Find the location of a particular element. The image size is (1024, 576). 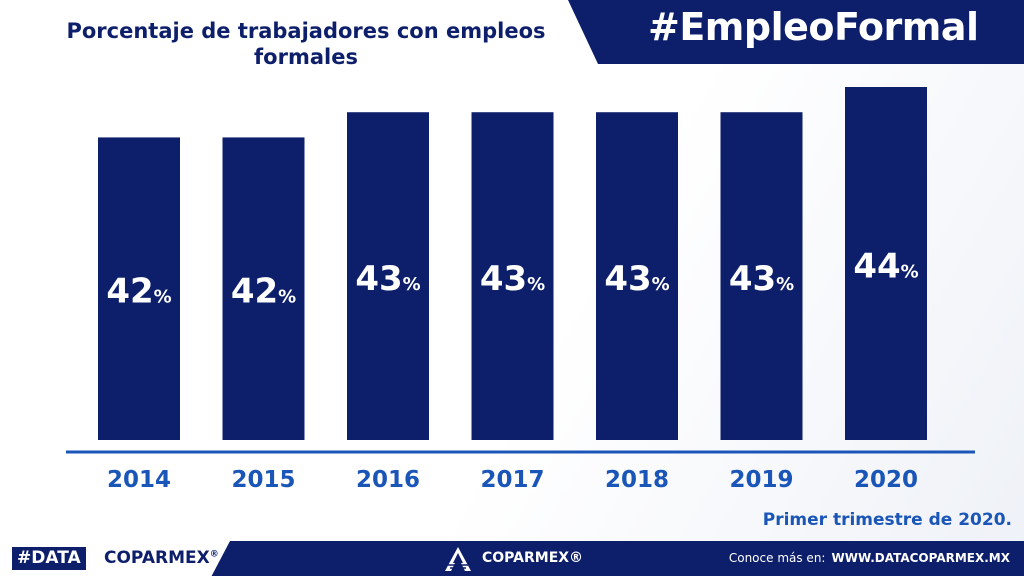

period-note: Primer trimestre de 2020. is located at coordinates (887, 520).